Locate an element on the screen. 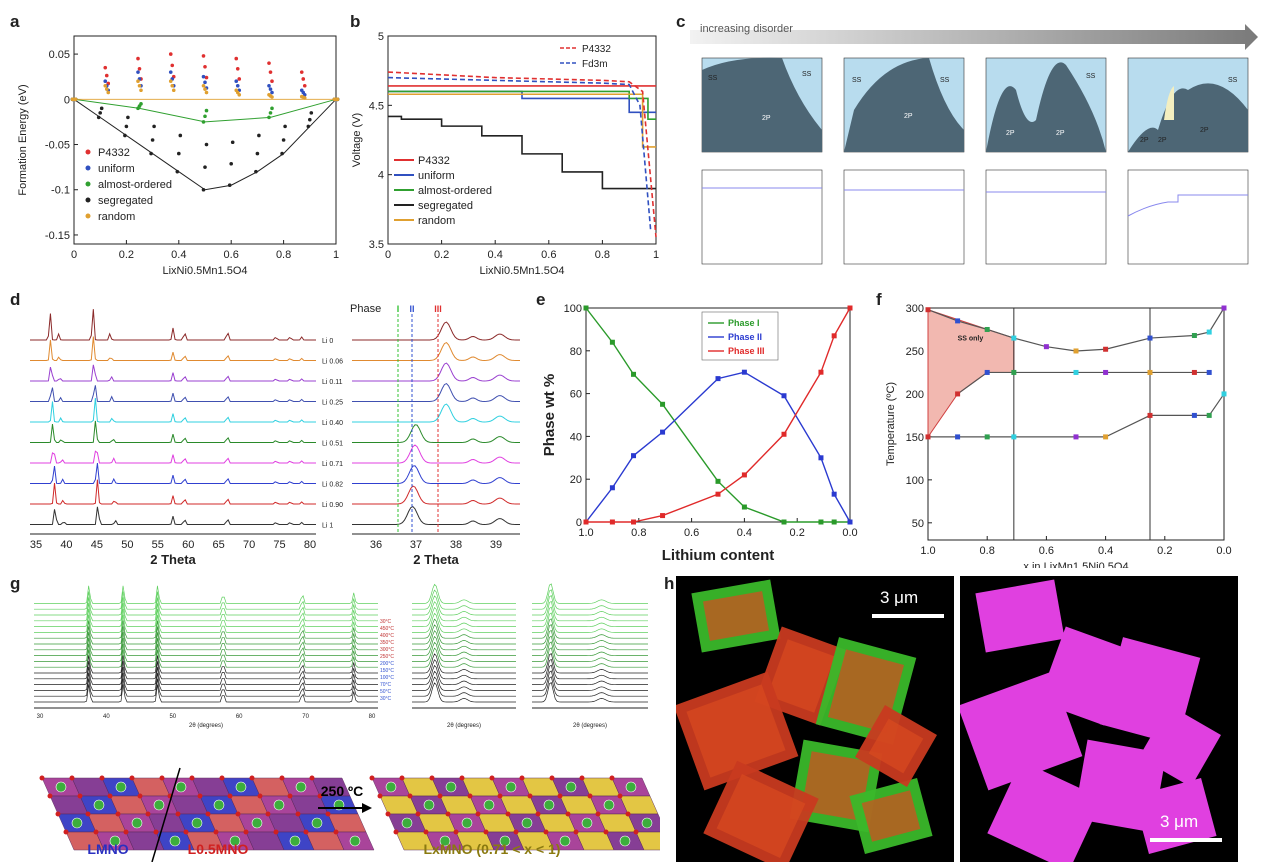  y-tick-label: 20 is located at coordinates (576, 480).